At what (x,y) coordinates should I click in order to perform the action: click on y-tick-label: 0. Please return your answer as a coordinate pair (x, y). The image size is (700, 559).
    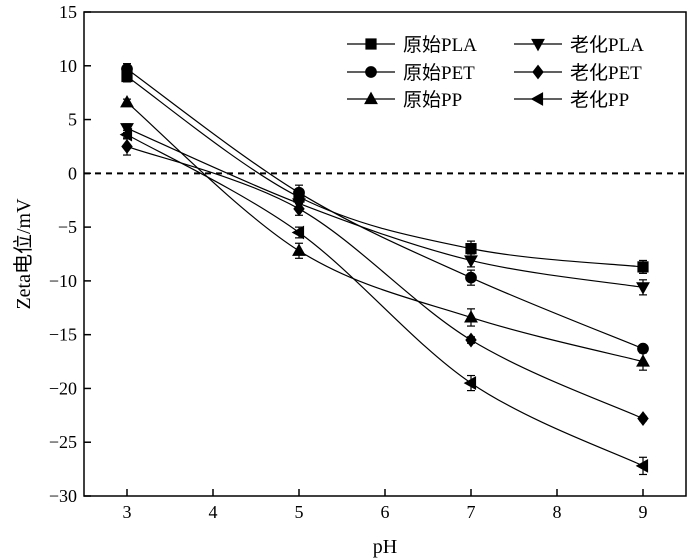
    Looking at the image, I should click on (72, 173).